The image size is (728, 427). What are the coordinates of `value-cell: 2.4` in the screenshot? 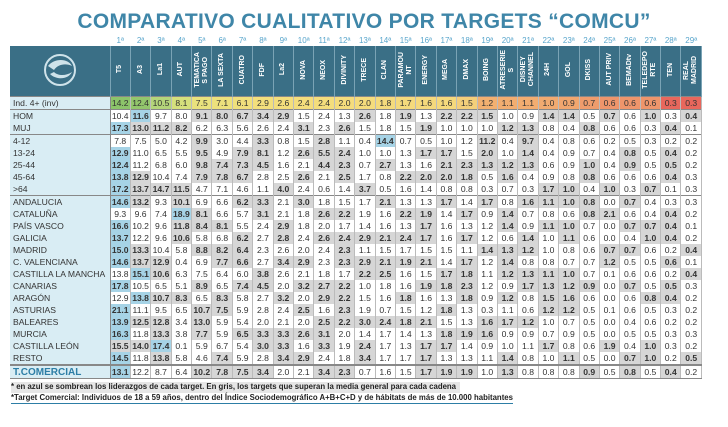 It's located at (345, 238).